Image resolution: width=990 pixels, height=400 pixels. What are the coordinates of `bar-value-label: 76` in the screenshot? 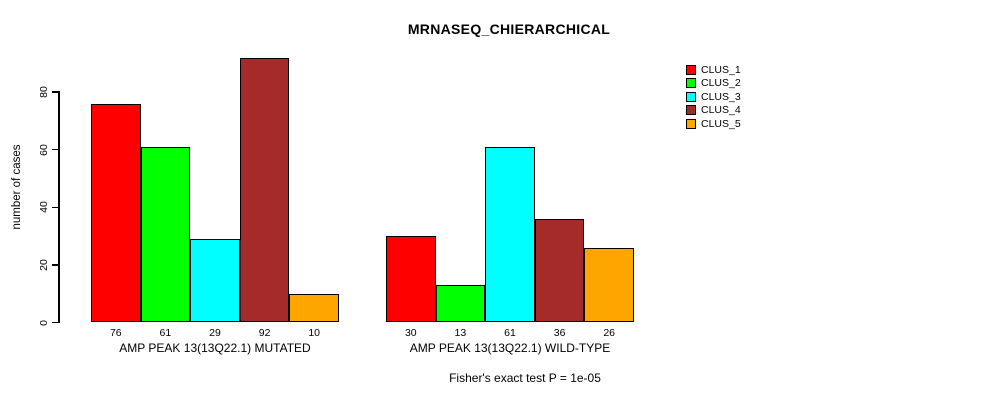 It's located at (115, 333).